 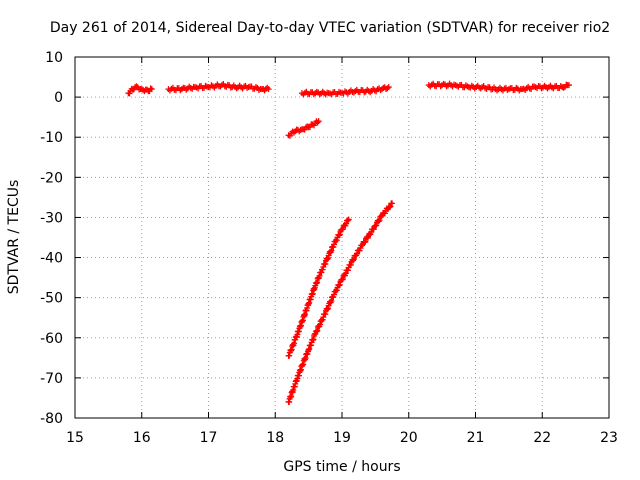 What do you see at coordinates (142, 438) in the screenshot?
I see `x-tick-label: 16` at bounding box center [142, 438].